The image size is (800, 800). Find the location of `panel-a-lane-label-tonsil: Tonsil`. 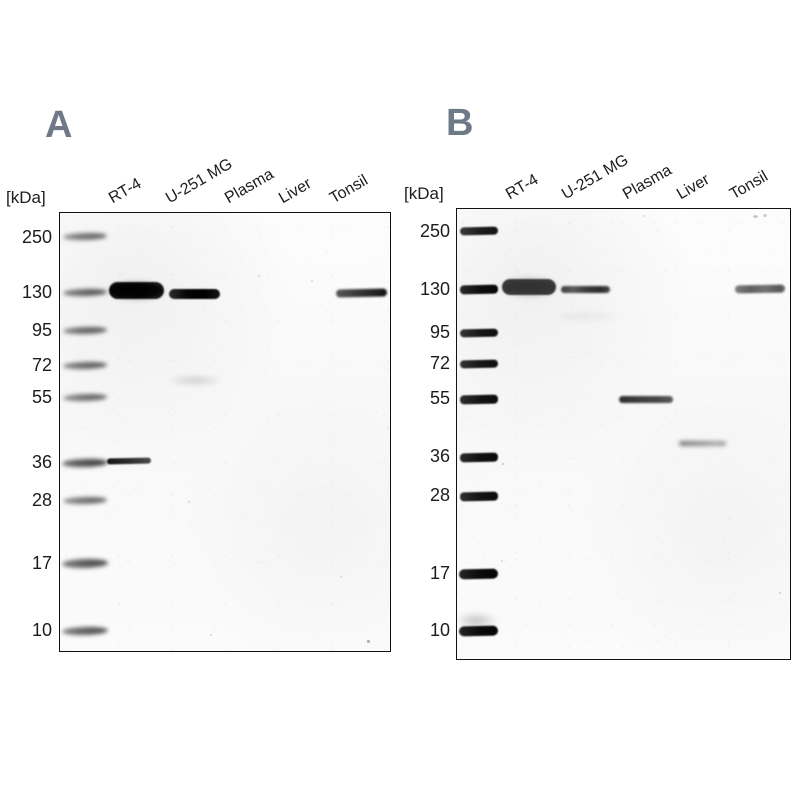

panel-a-lane-label-tonsil: Tonsil is located at coordinates (349, 189).